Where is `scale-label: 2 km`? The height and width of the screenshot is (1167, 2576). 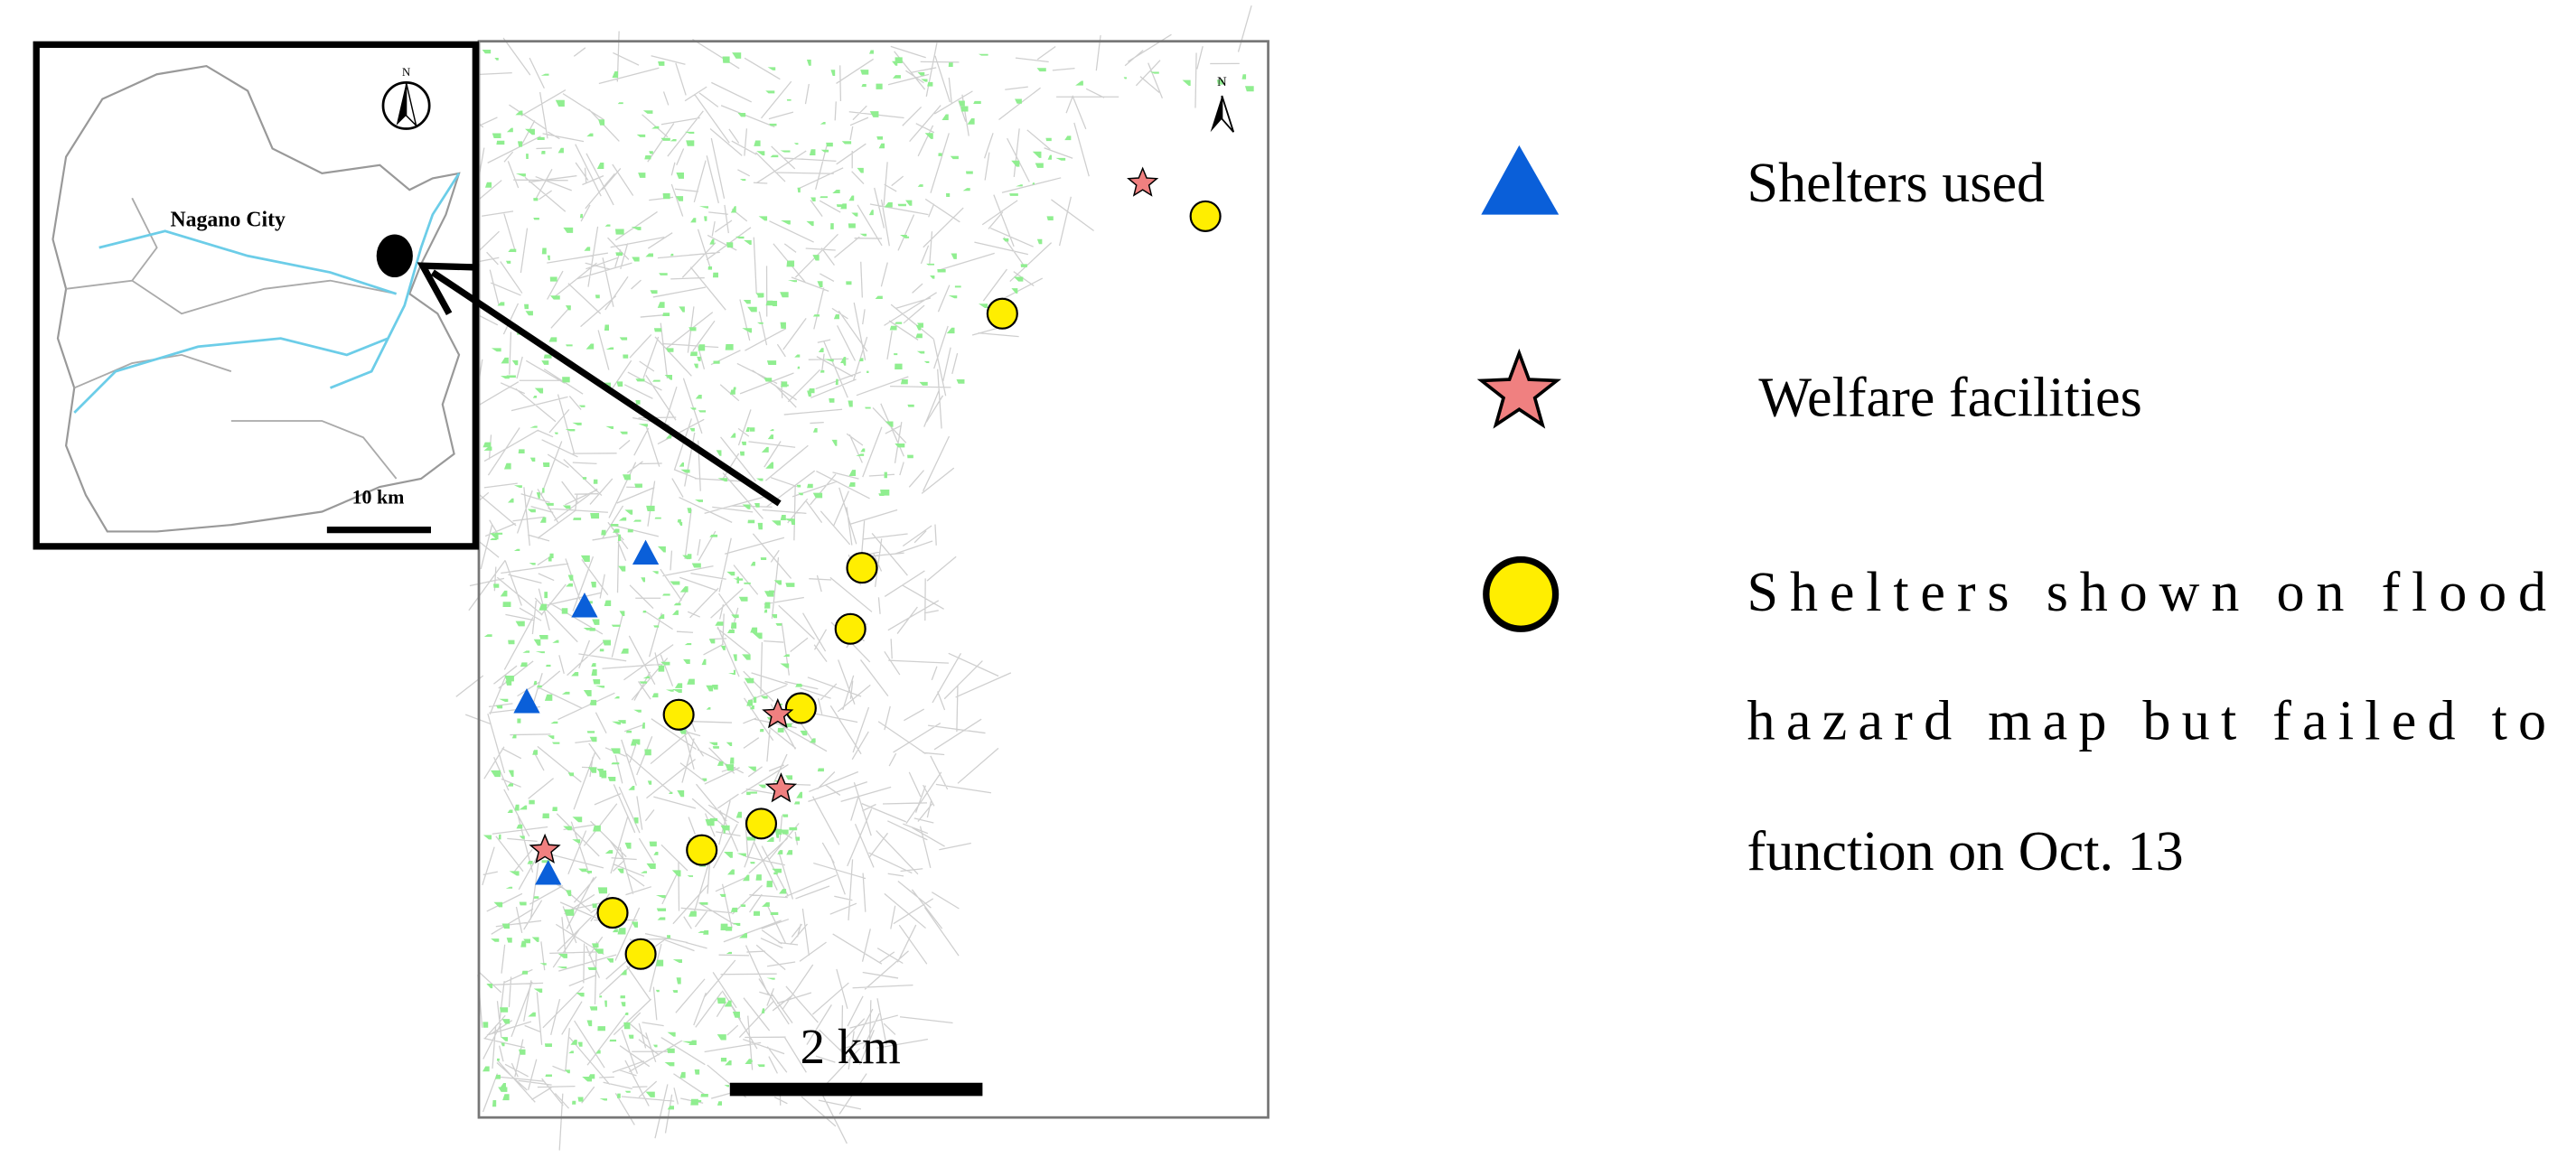
scale-label: 2 km is located at coordinates (851, 1046).